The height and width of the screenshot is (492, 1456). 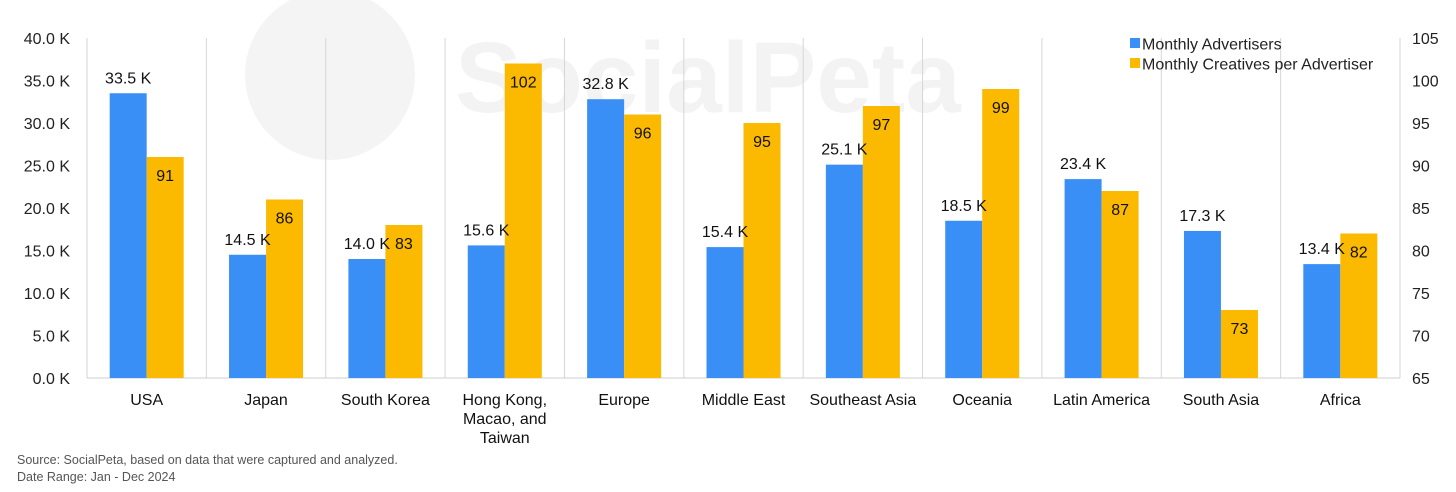 I want to click on legend-item-creatives: Monthly Creatives per Advertiser, so click(x=1252, y=65).